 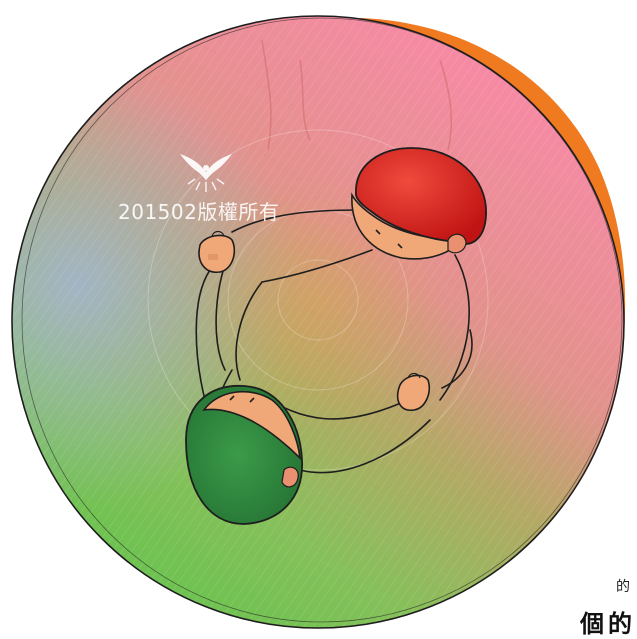 What do you see at coordinates (413, 391) in the screenshot?
I see `hand-right` at bounding box center [413, 391].